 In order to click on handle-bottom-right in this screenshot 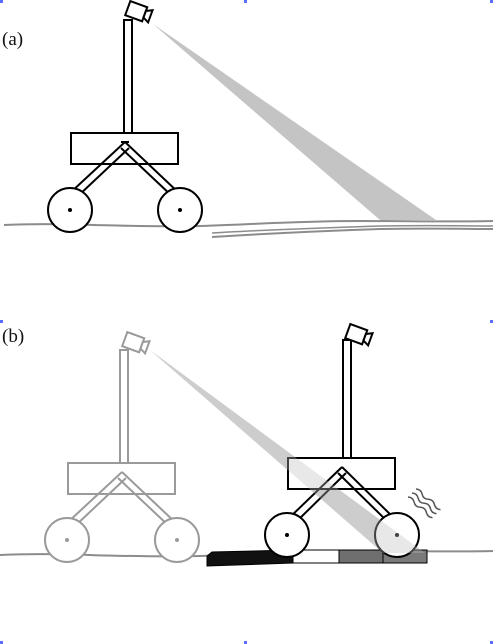, I will do `click(491, 642)`.